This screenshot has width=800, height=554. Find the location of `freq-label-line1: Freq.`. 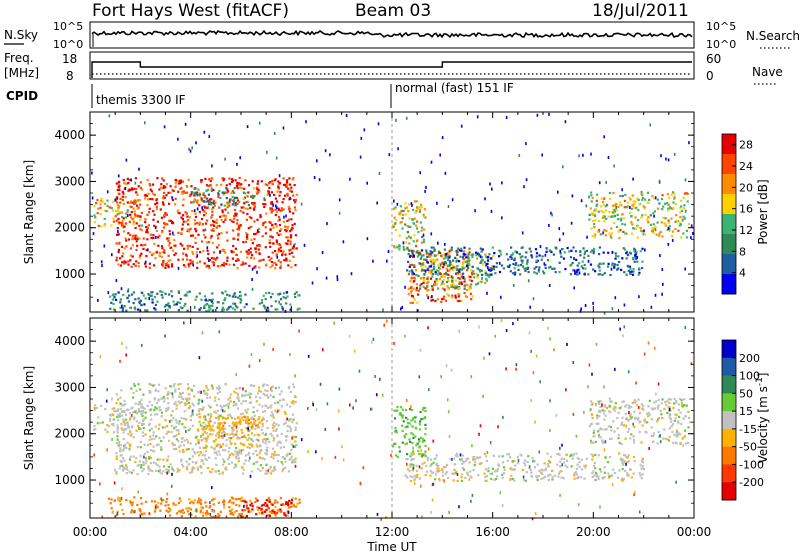

freq-label-line1: Freq. is located at coordinates (19, 58).